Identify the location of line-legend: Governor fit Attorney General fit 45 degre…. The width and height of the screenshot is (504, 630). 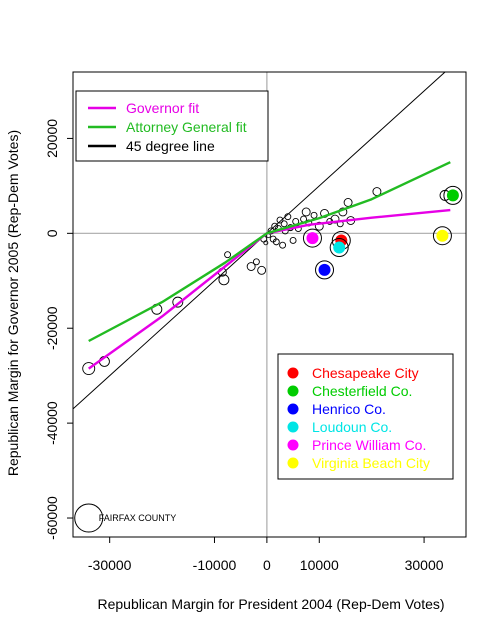
(172, 126).